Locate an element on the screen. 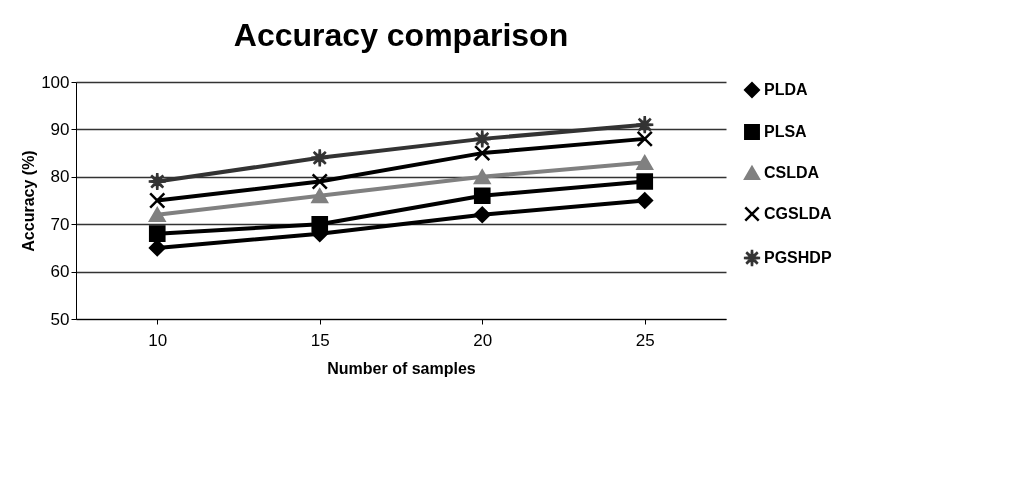 Image resolution: width=1021 pixels, height=487 pixels. y-tick-label: 90 is located at coordinates (60, 129).